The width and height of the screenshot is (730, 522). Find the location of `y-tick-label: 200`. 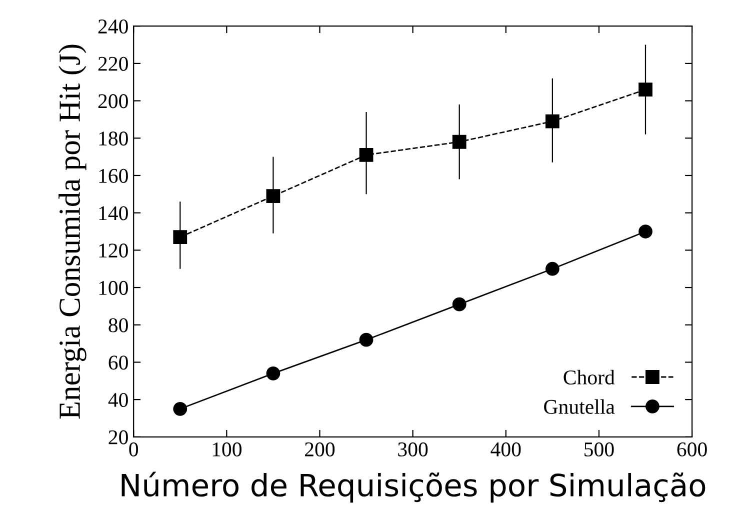

y-tick-label: 200 is located at coordinates (113, 101).